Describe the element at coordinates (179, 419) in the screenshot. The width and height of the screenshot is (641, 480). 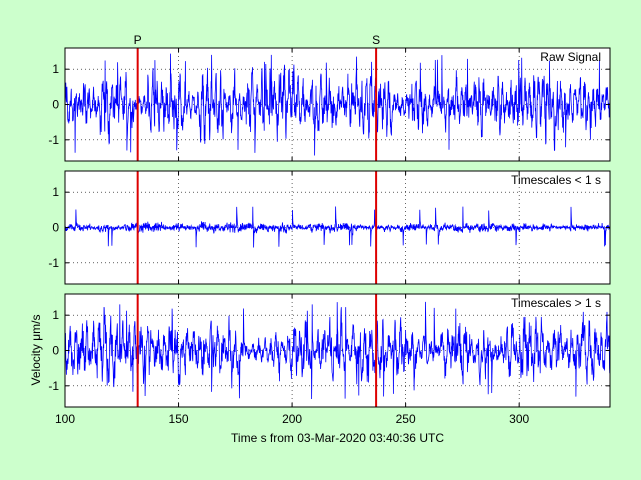
I see `x-tick-label: 150` at that location.